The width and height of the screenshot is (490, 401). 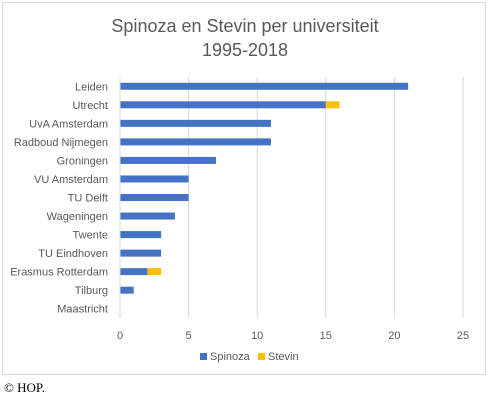 What do you see at coordinates (283, 357) in the screenshot?
I see `legend-label-stevin: Stevin` at bounding box center [283, 357].